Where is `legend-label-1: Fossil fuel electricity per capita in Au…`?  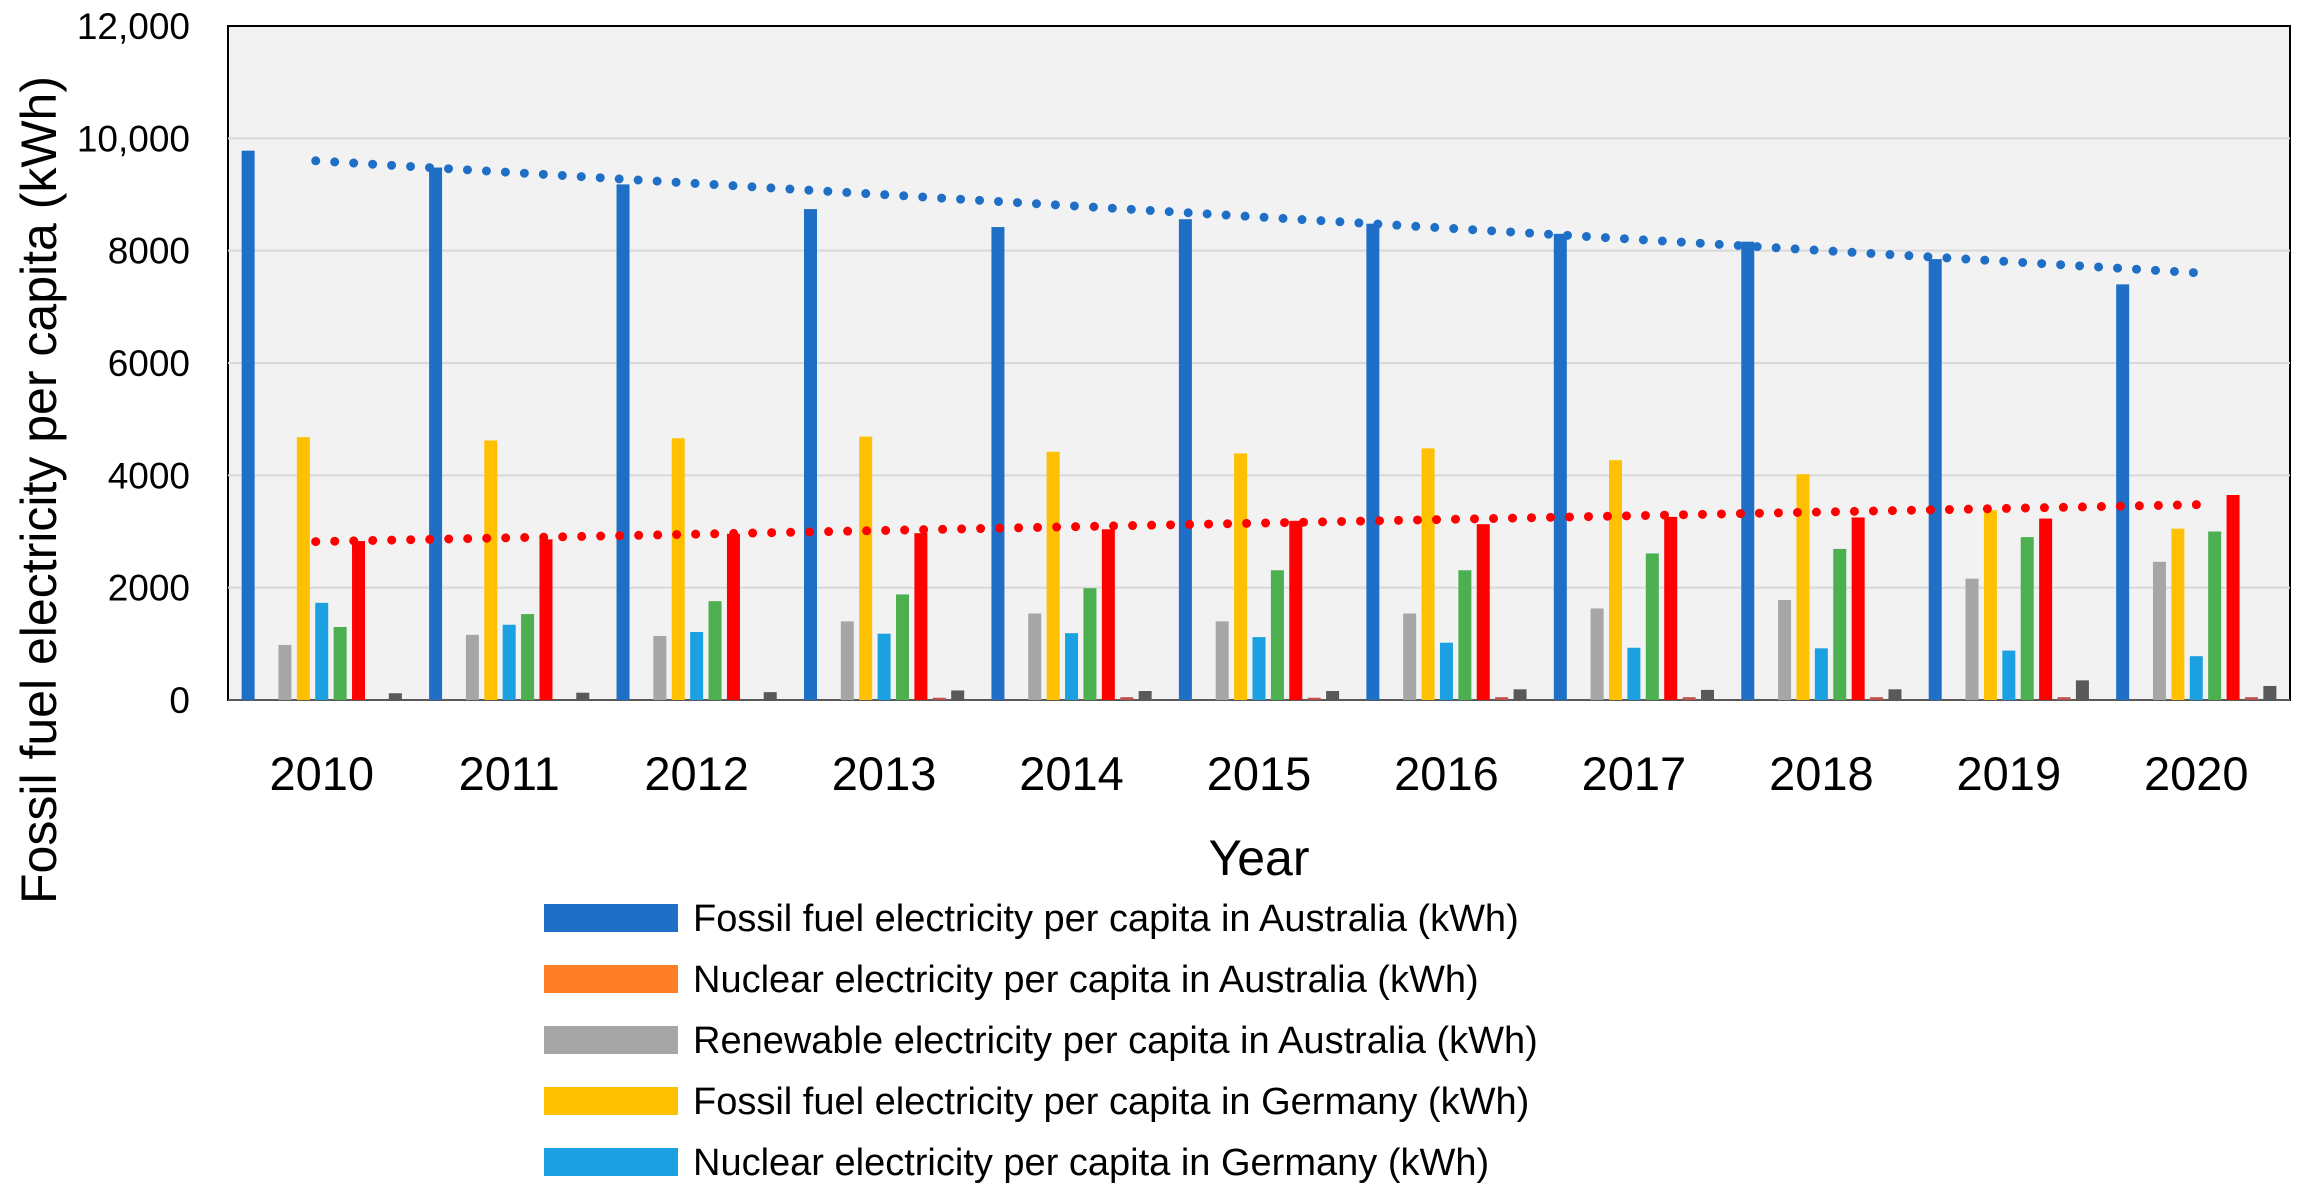
legend-label-1: Fossil fuel electricity per capita in Au… is located at coordinates (1106, 919).